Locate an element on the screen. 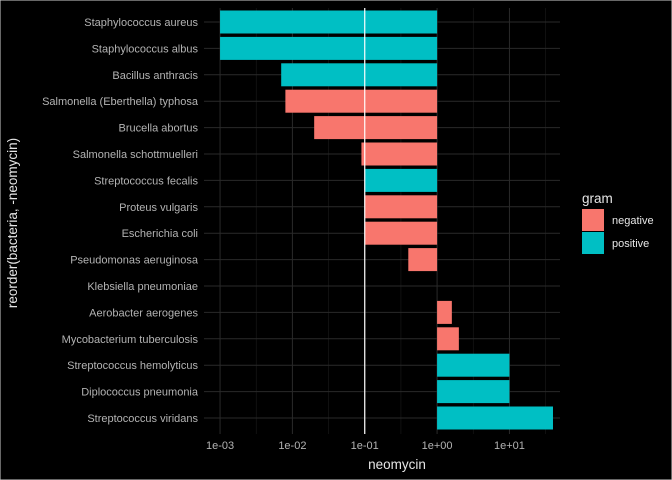 The image size is (672, 480). bar-diplococcus-pneumonia is located at coordinates (473, 392).